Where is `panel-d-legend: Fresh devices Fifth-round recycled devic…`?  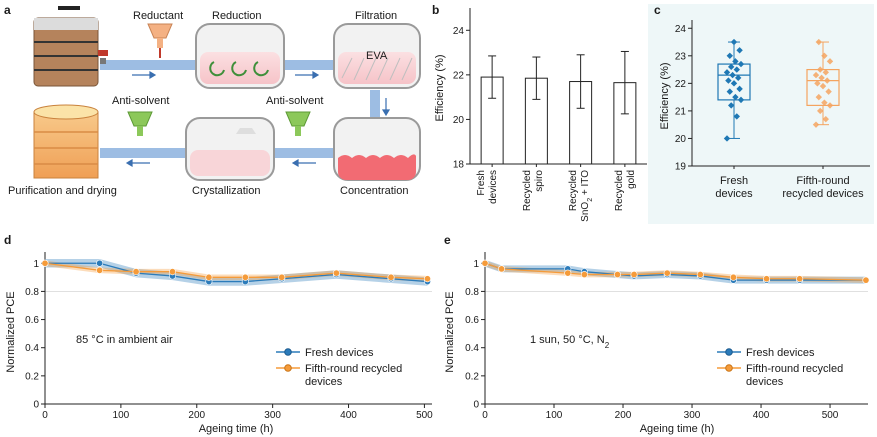 panel-d-legend: Fresh devices Fifth-round recycled devic… is located at coordinates (339, 367).